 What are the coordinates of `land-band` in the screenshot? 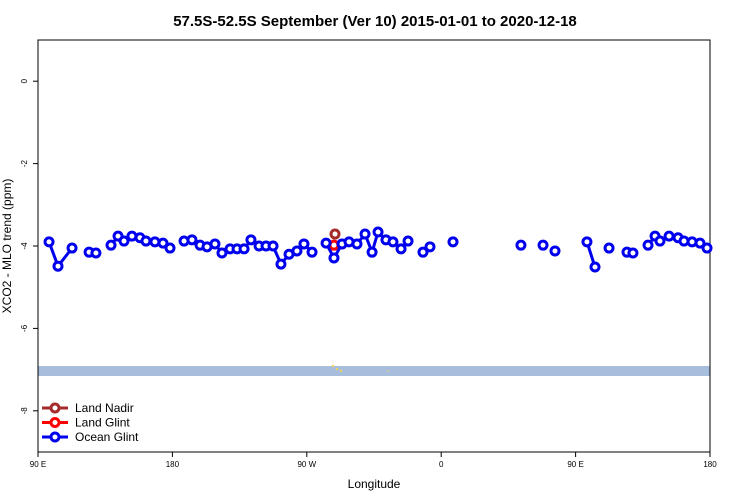 It's located at (374, 371).